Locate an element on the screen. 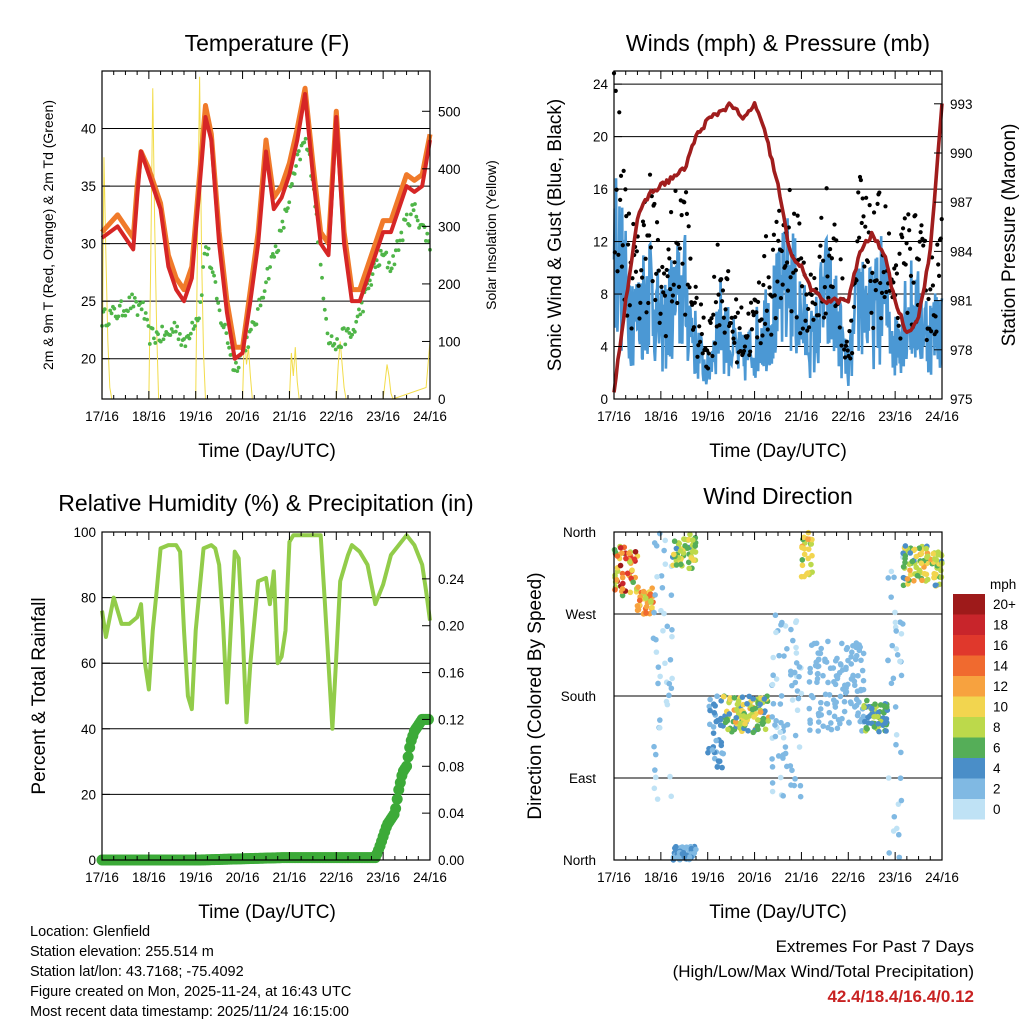 This screenshot has height=1024, width=1024. direction-x-tick-label: 21/16 is located at coordinates (802, 877).